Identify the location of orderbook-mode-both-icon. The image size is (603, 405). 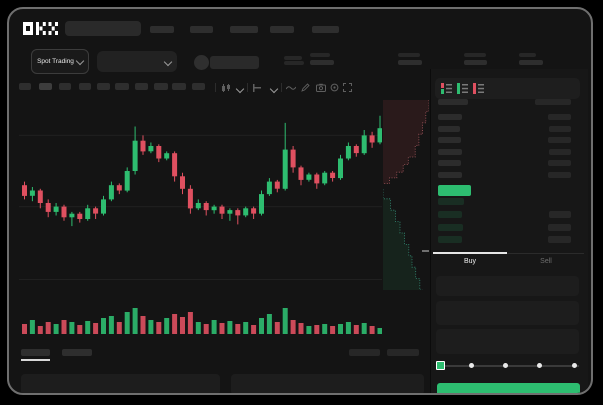
(446, 88).